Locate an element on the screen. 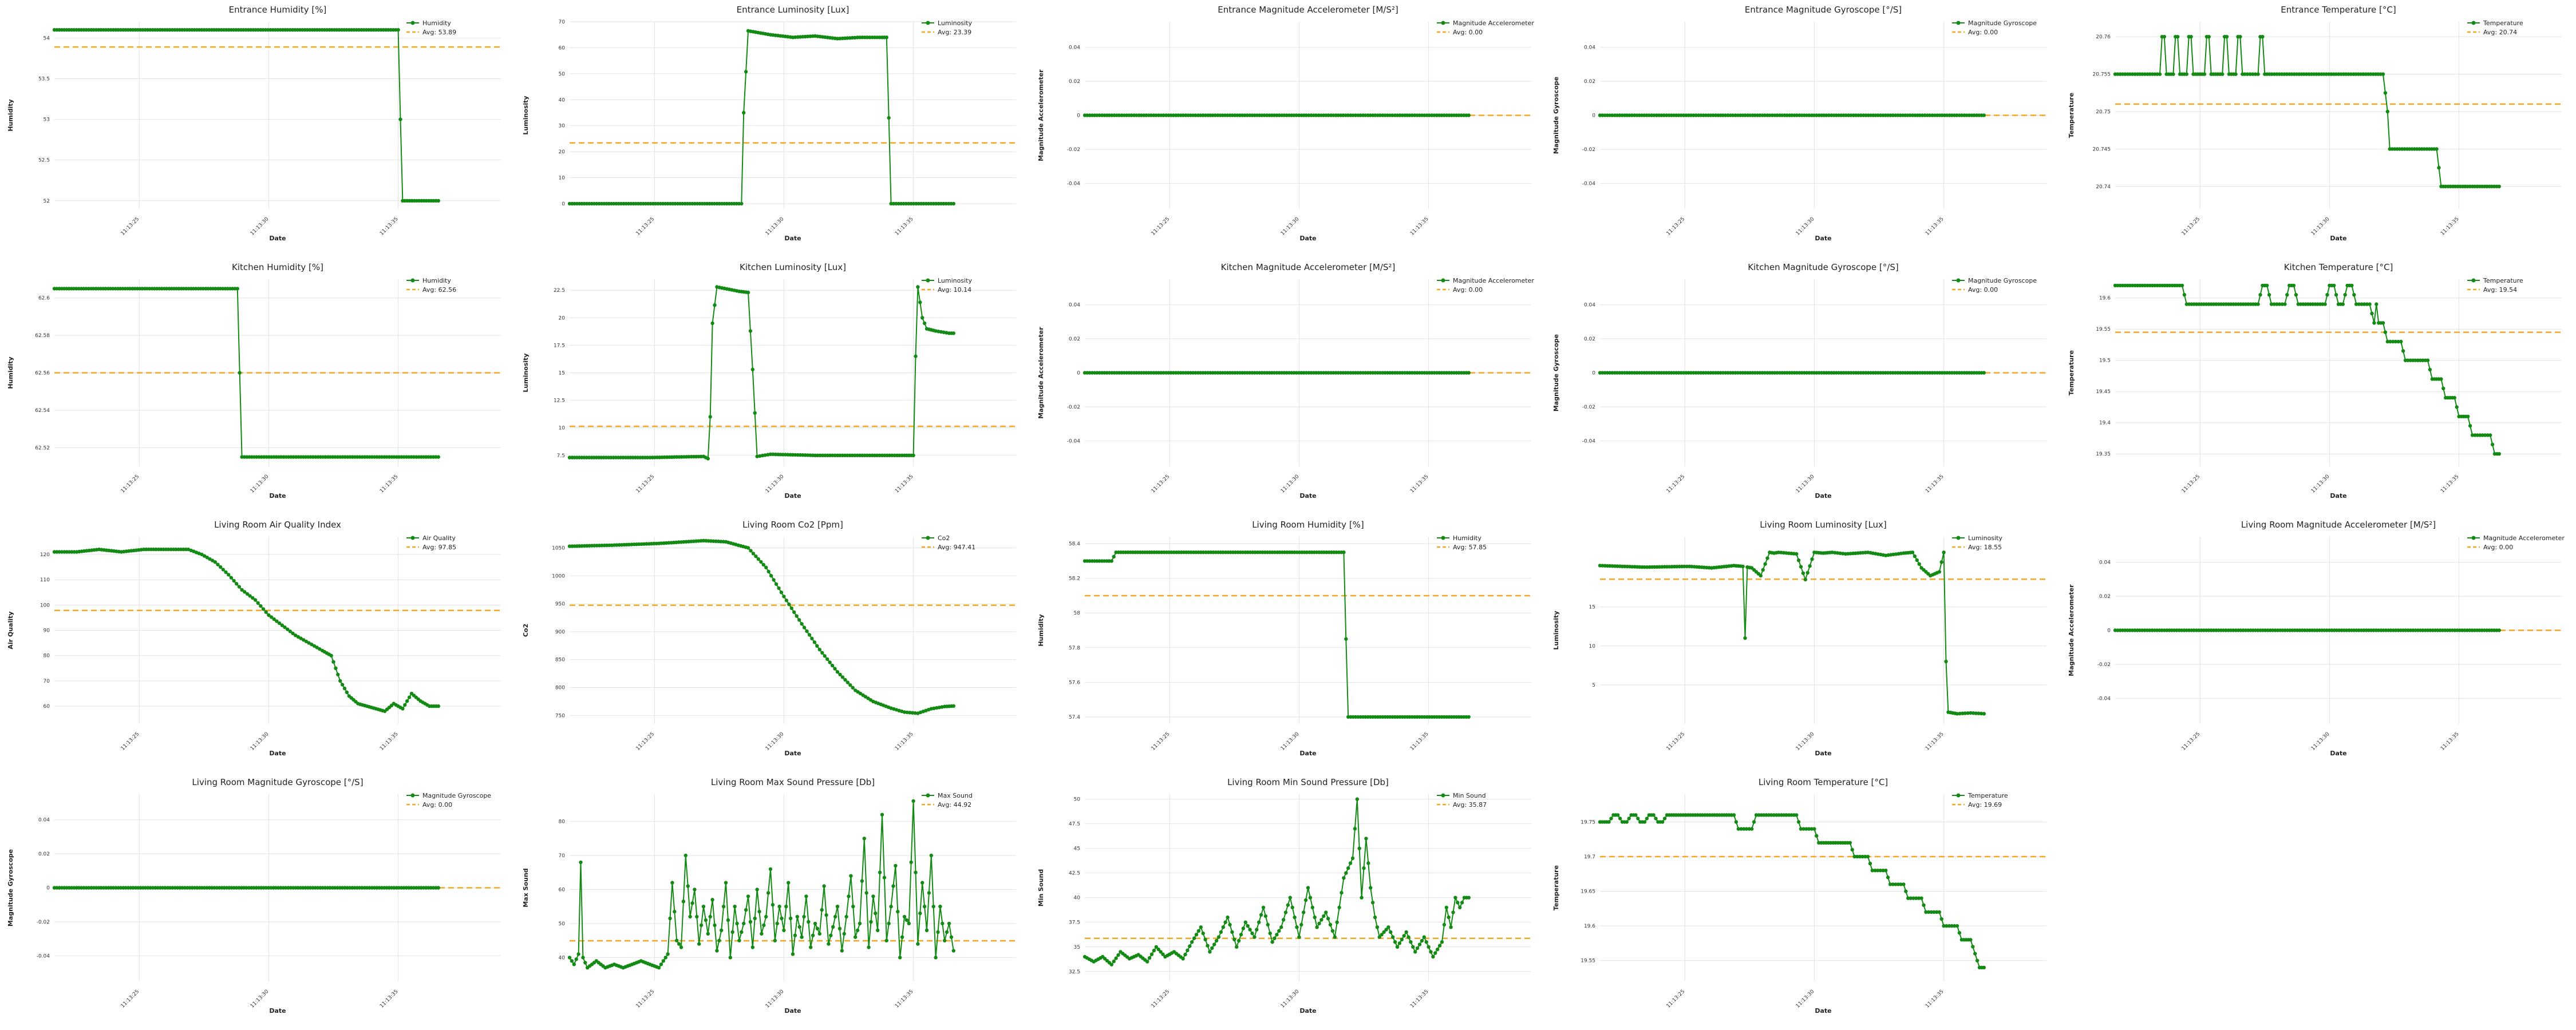 The width and height of the screenshot is (2576, 1030). y-tick-label: 0.02 is located at coordinates (1589, 339).